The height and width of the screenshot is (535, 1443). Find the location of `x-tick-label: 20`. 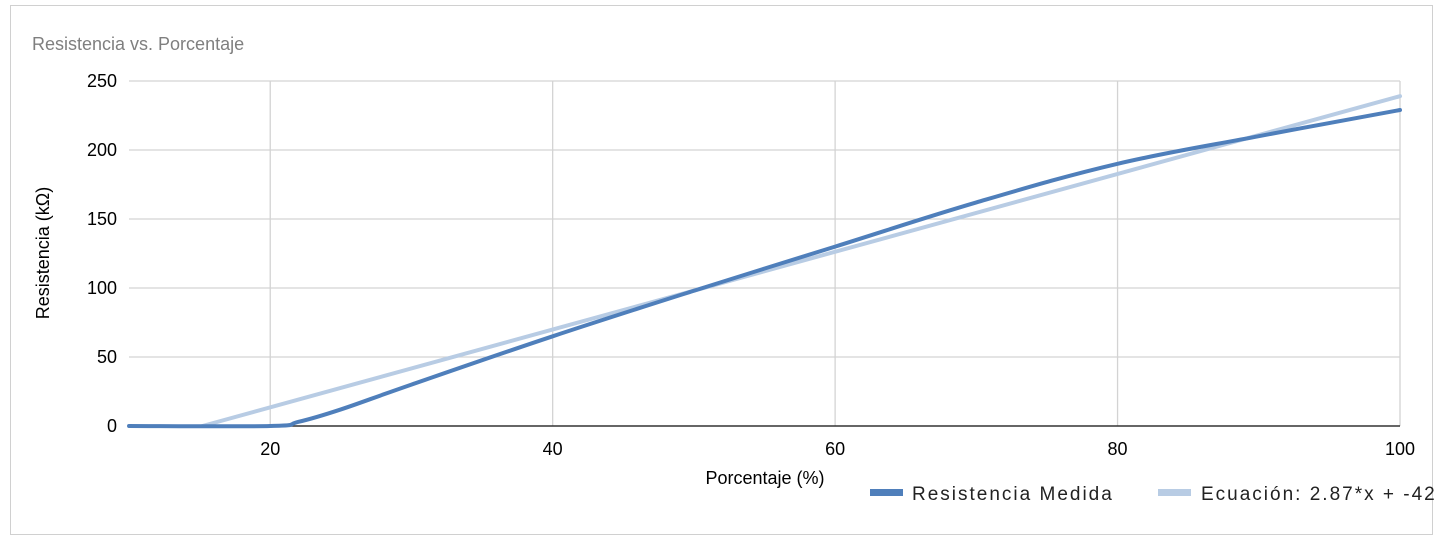

x-tick-label: 20 is located at coordinates (270, 449).